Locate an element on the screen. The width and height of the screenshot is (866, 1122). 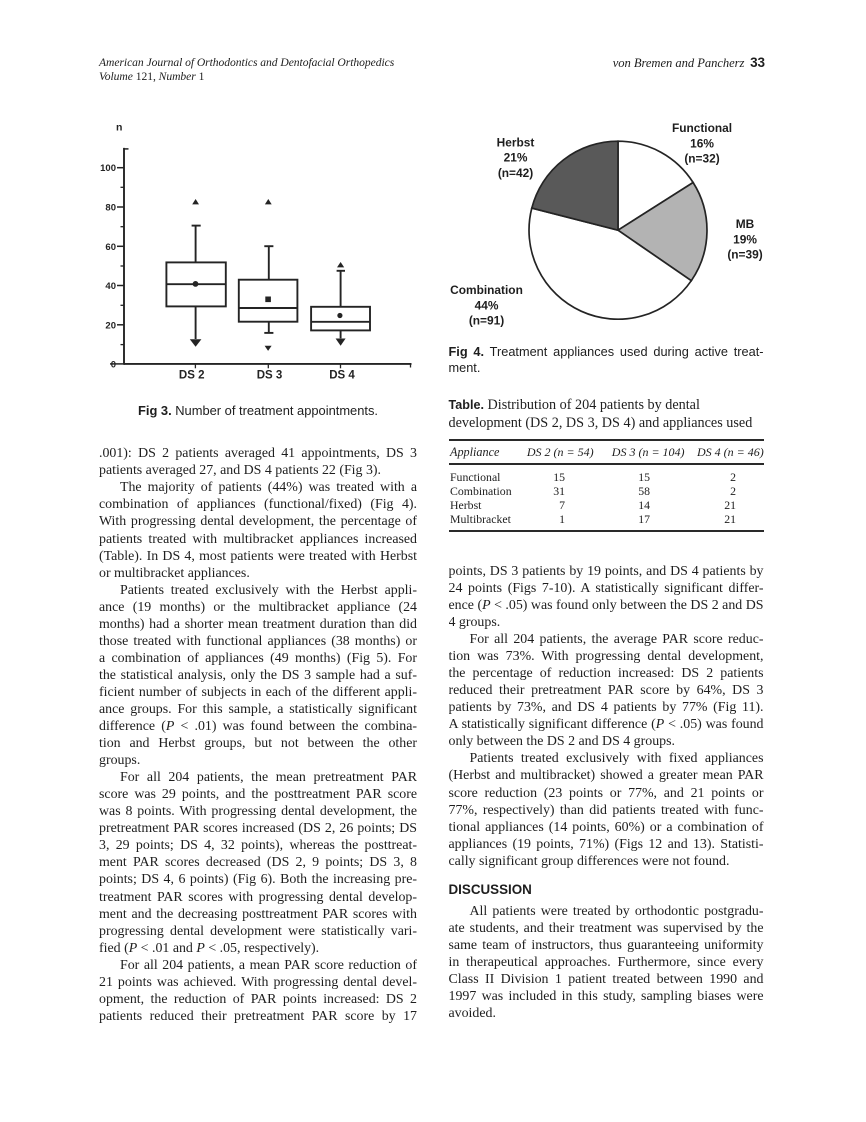
svg-text: (n=39) is located at coordinates (744, 255).